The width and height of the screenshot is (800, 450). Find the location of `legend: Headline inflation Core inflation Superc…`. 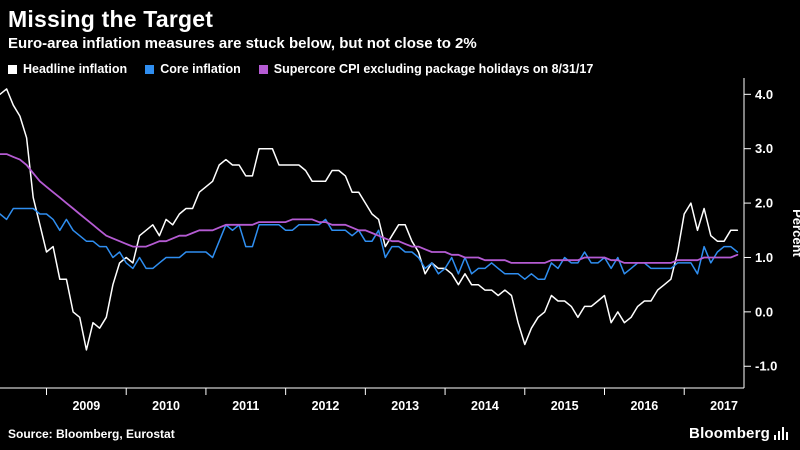

legend: Headline inflation Core inflation Superc… is located at coordinates (400, 69).